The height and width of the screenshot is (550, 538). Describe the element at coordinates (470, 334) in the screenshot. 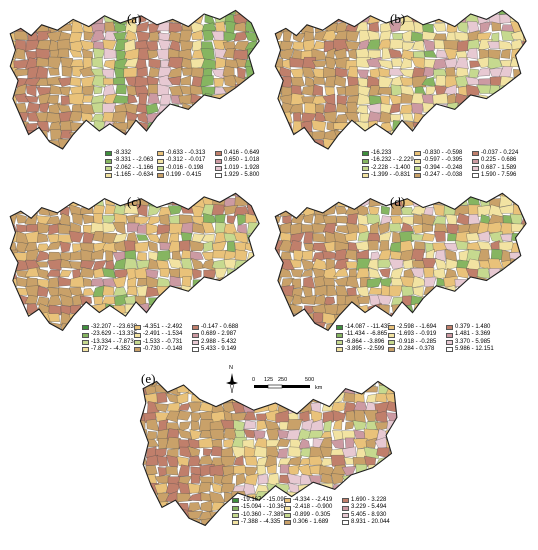

I see `legend-item: 1.481 - 3.369` at that location.